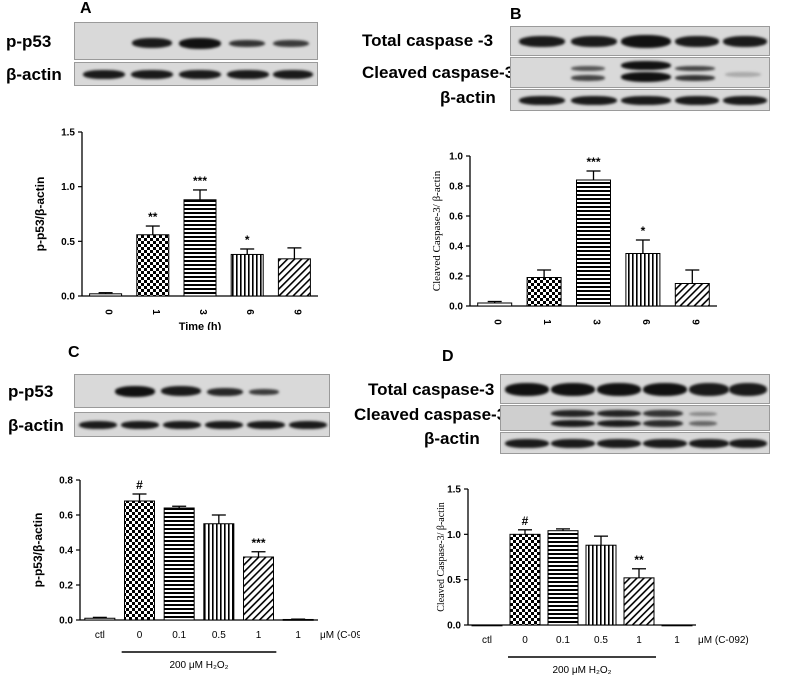  Describe the element at coordinates (74, 352) in the screenshot. I see `panel-letter: C` at that location.